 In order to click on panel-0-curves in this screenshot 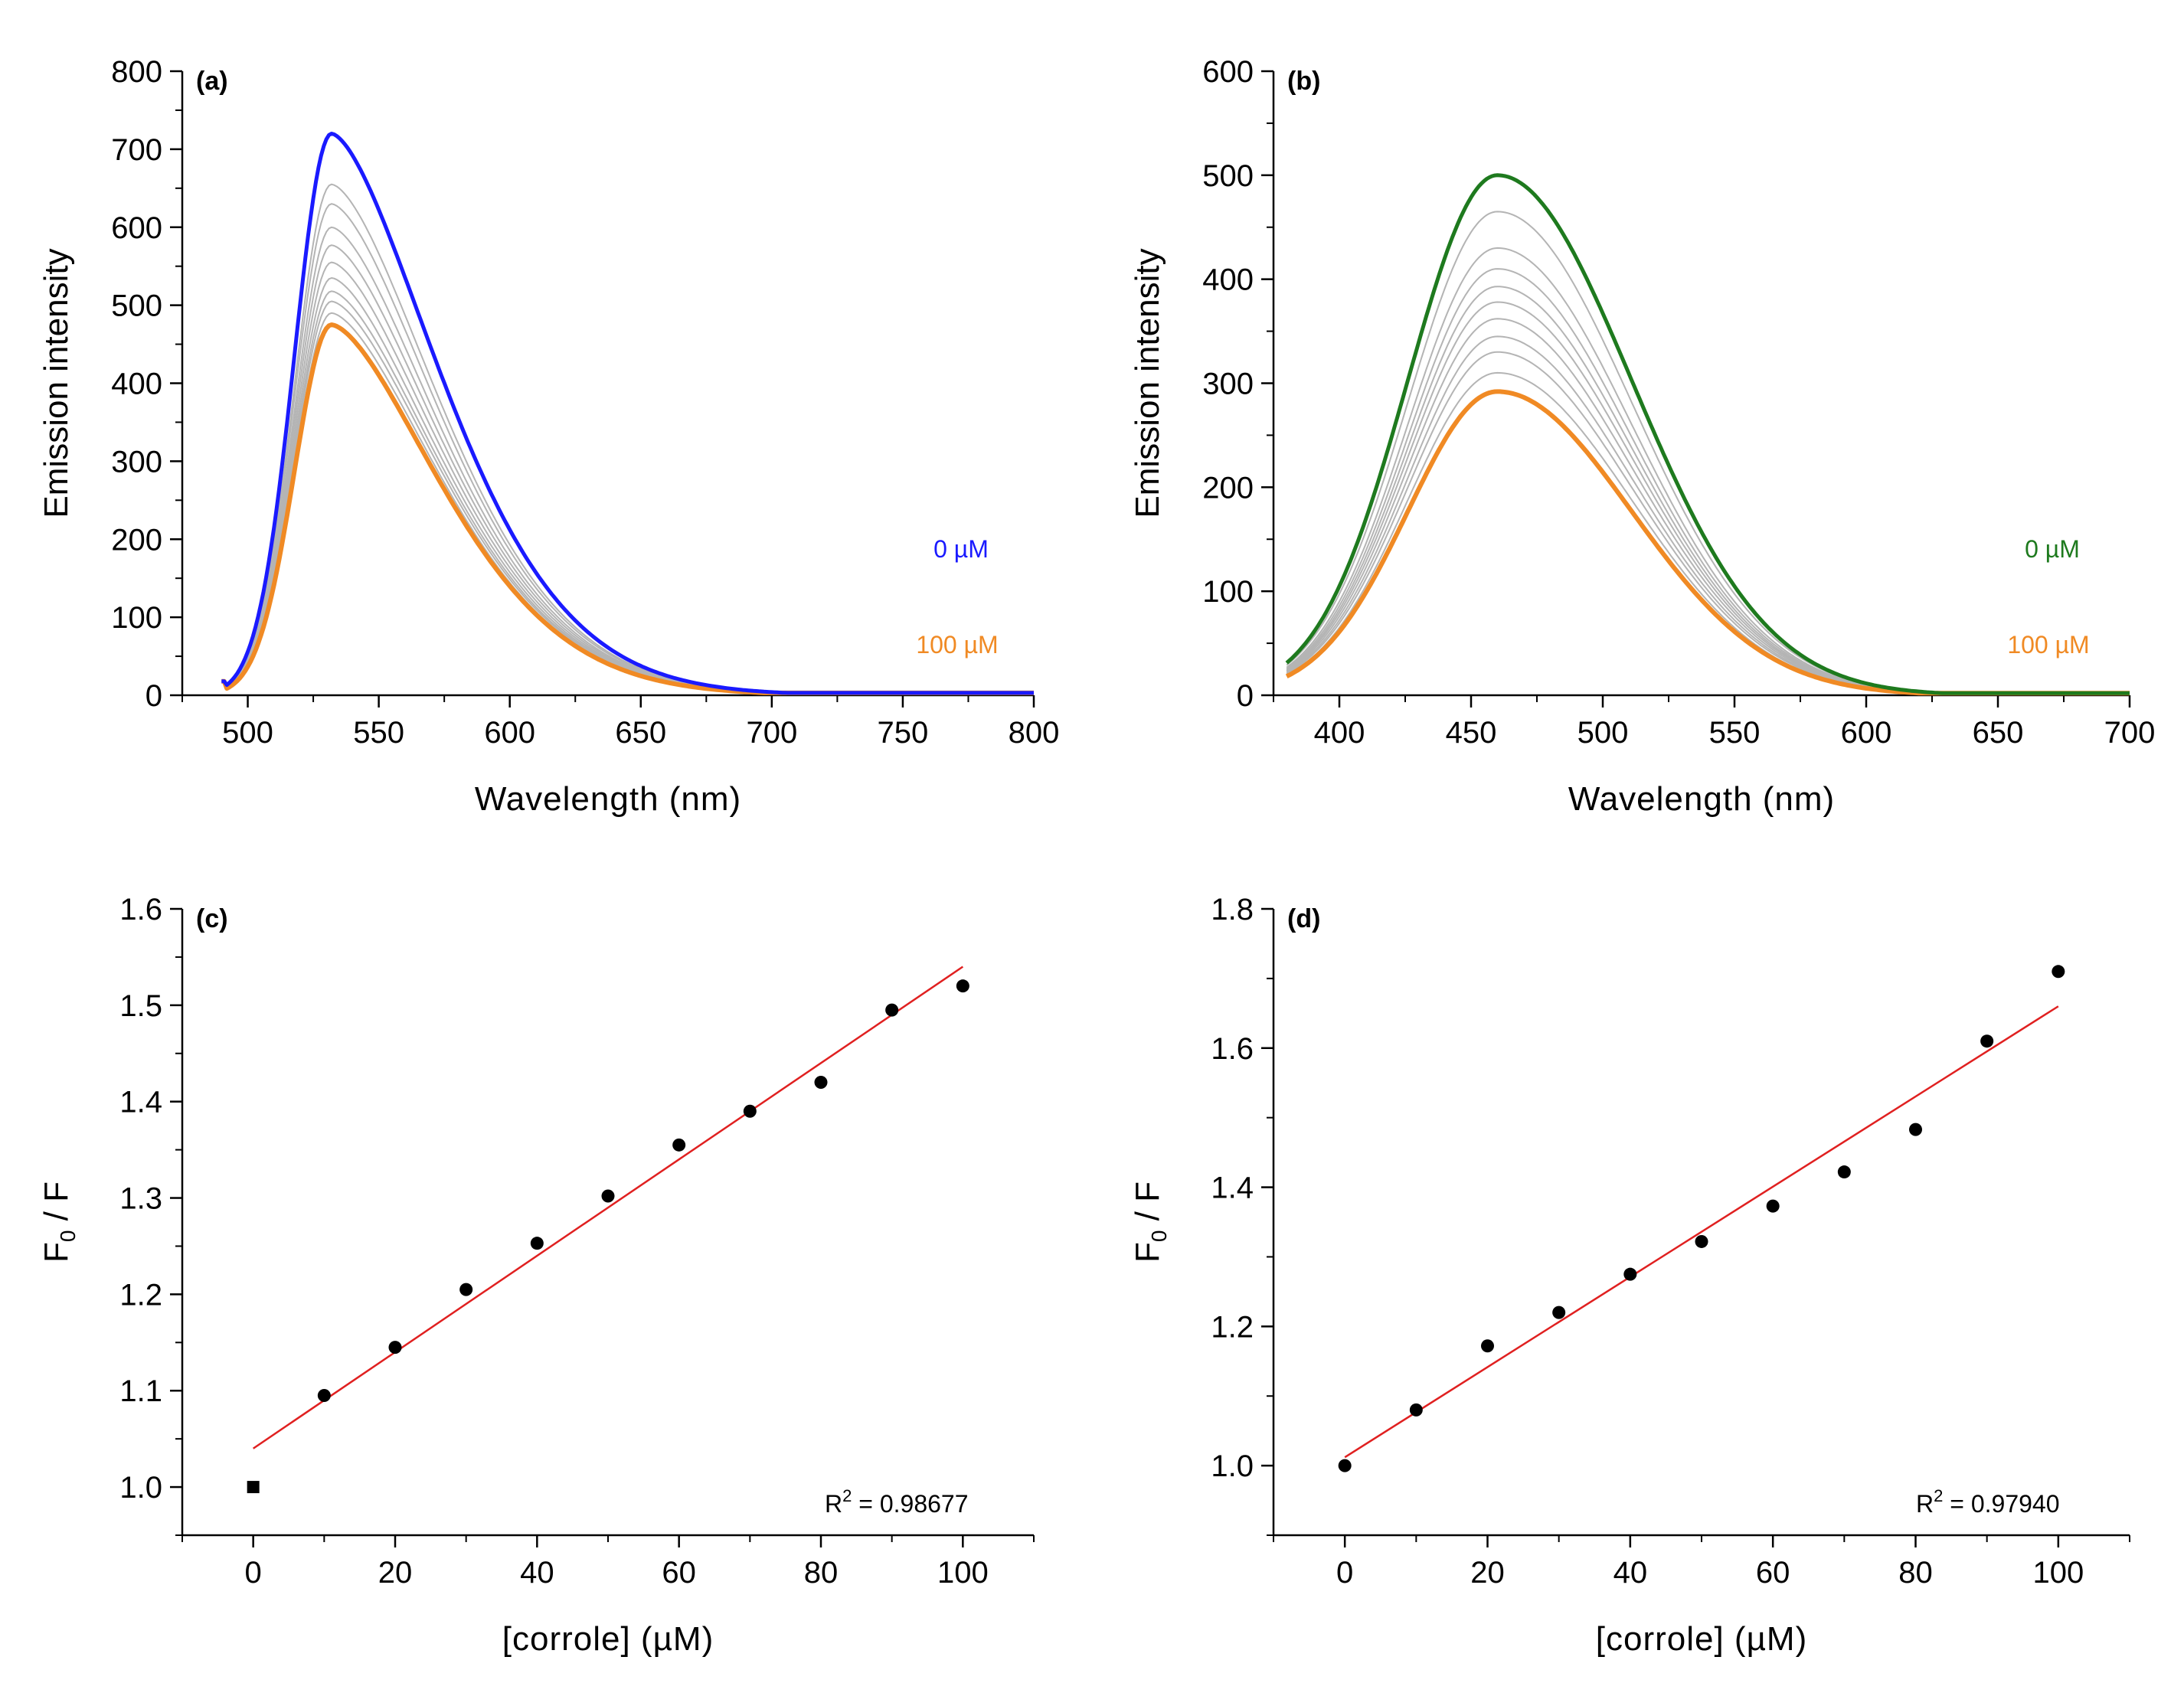, I will do `click(627, 413)`.